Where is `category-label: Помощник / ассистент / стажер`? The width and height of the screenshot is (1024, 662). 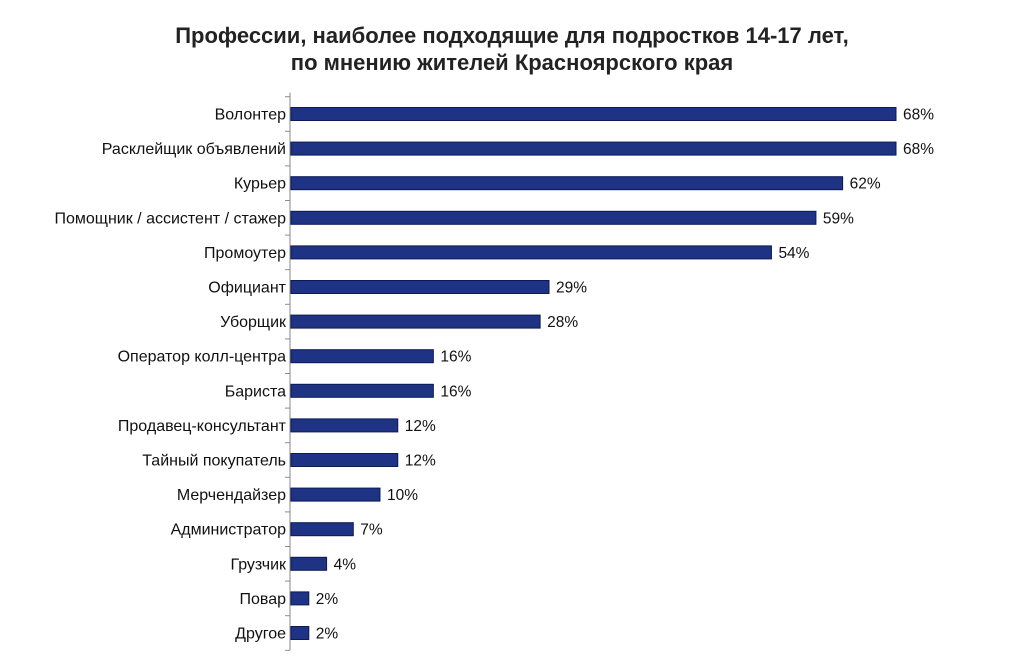 category-label: Помощник / ассистент / стажер is located at coordinates (171, 218).